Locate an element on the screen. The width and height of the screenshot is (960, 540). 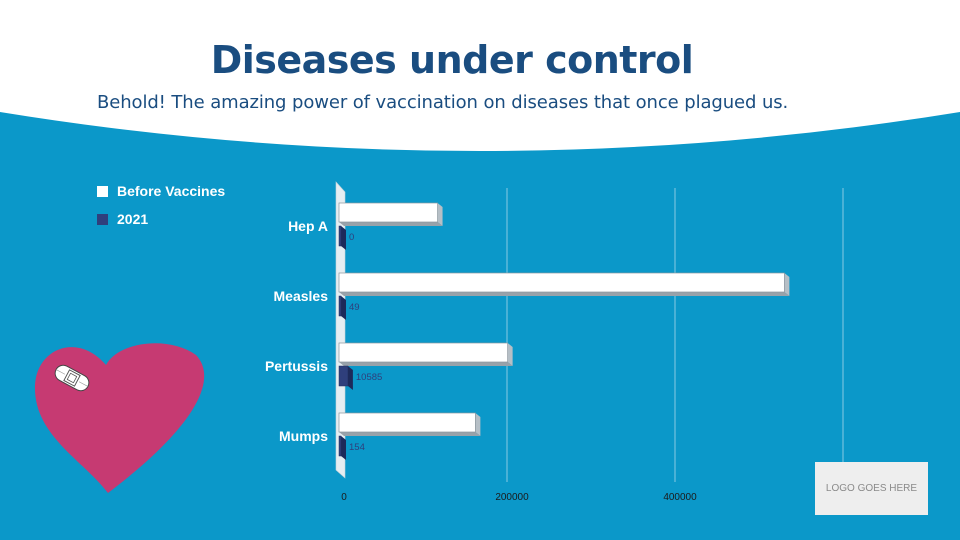
category-label: Mumps is located at coordinates (303, 436).